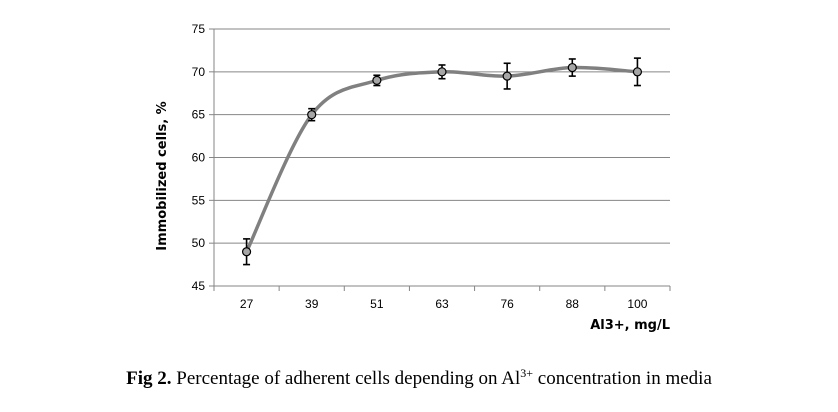 The width and height of the screenshot is (838, 412). What do you see at coordinates (247, 304) in the screenshot?
I see `x-tick-label: 27` at bounding box center [247, 304].